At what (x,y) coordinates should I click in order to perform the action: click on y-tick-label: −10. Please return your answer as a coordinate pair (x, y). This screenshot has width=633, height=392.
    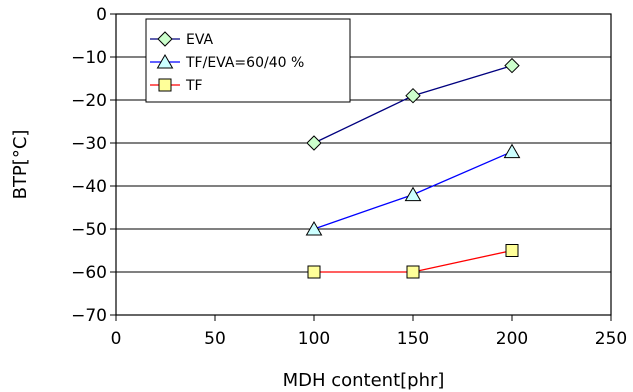
    Looking at the image, I should click on (89, 58).